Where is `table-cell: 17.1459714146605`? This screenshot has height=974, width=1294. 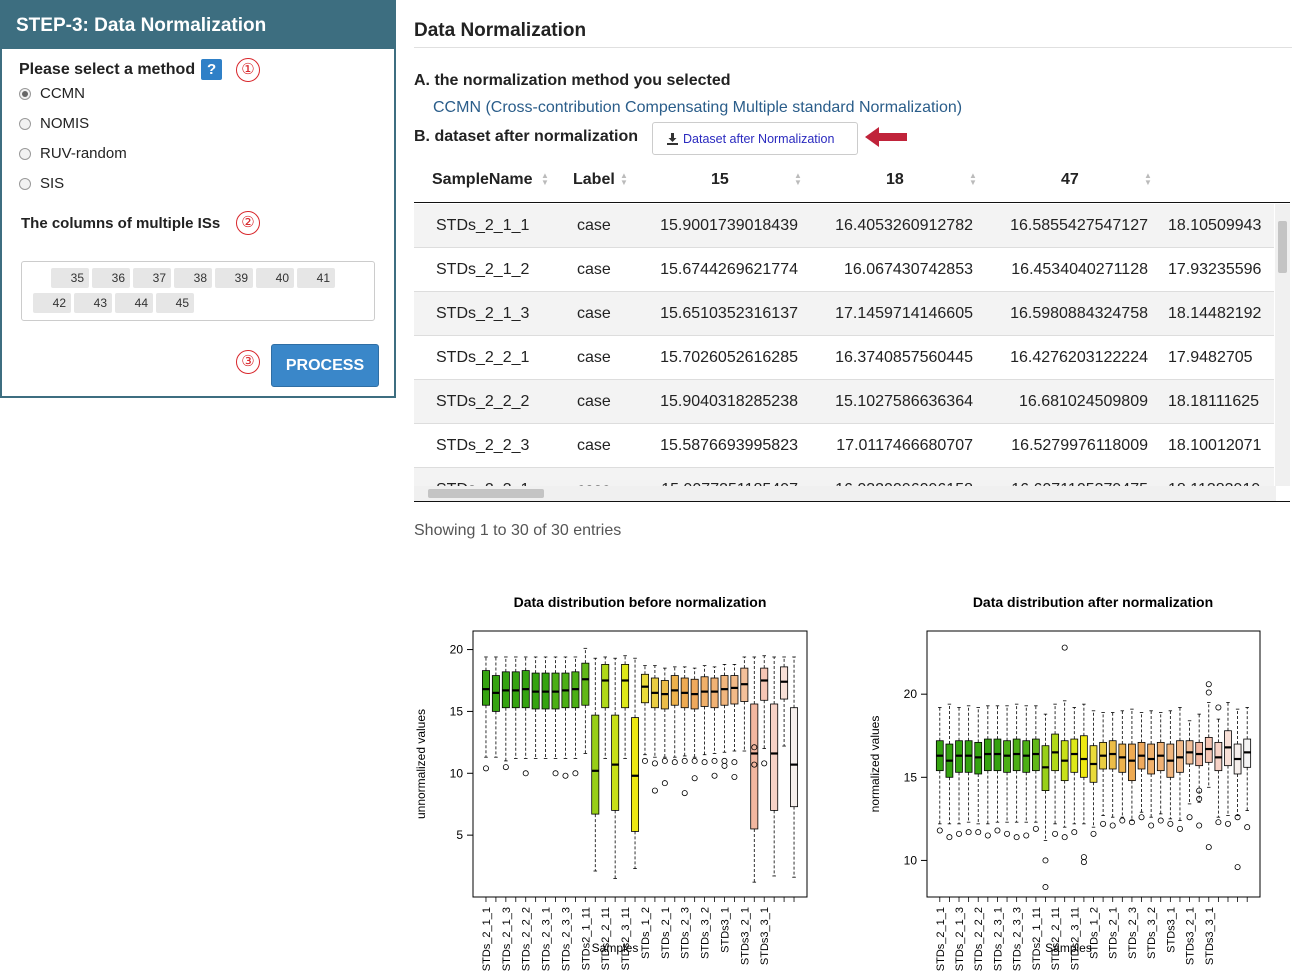
table-cell: 17.1459714146605 is located at coordinates (904, 313).